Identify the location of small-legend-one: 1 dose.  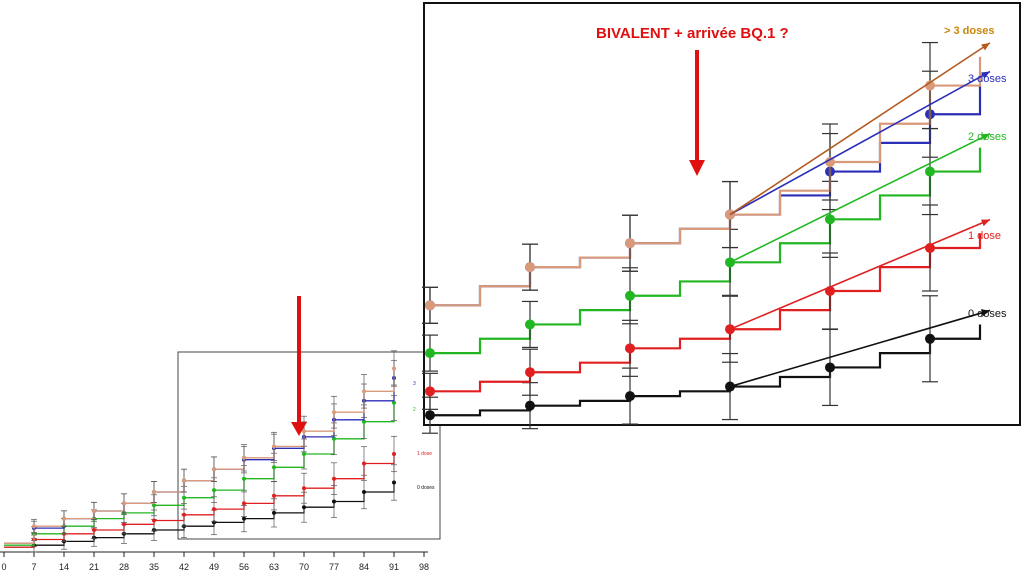
(424, 454).